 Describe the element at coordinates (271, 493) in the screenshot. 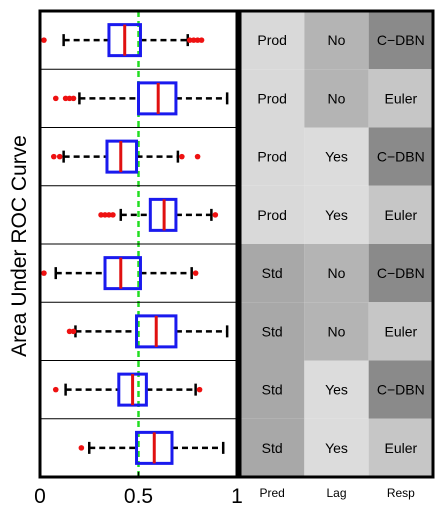

I see `table-column-label: Pred` at that location.